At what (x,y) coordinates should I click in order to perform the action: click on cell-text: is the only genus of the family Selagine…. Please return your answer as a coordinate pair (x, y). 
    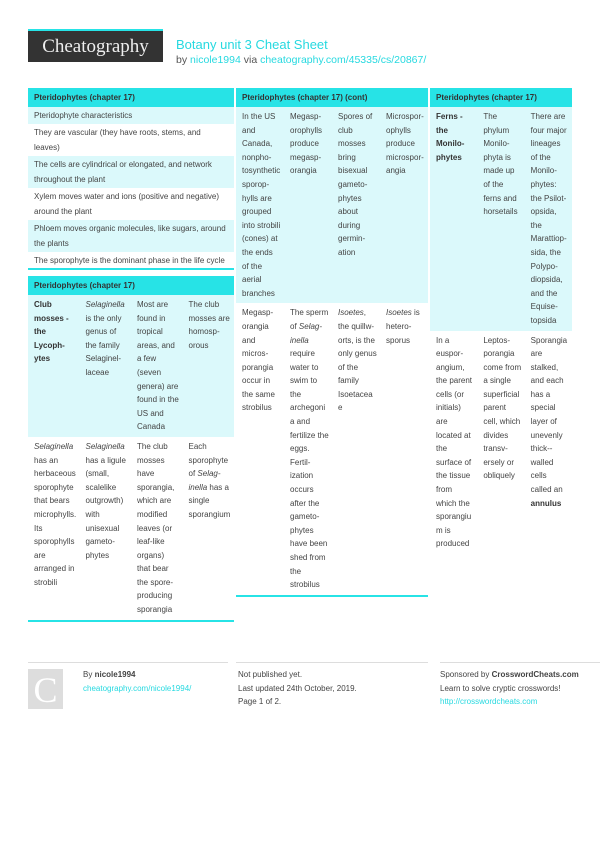
    Looking at the image, I should click on (103, 345).